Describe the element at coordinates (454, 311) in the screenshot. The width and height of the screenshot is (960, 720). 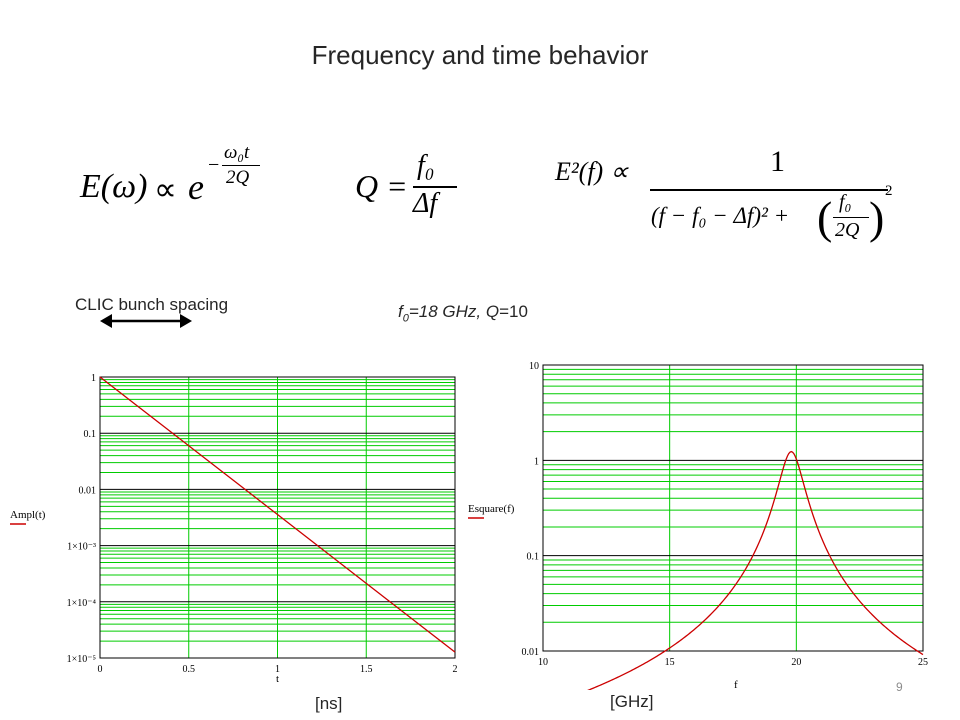
I see `param-mid: =18 GHz, Q` at that location.